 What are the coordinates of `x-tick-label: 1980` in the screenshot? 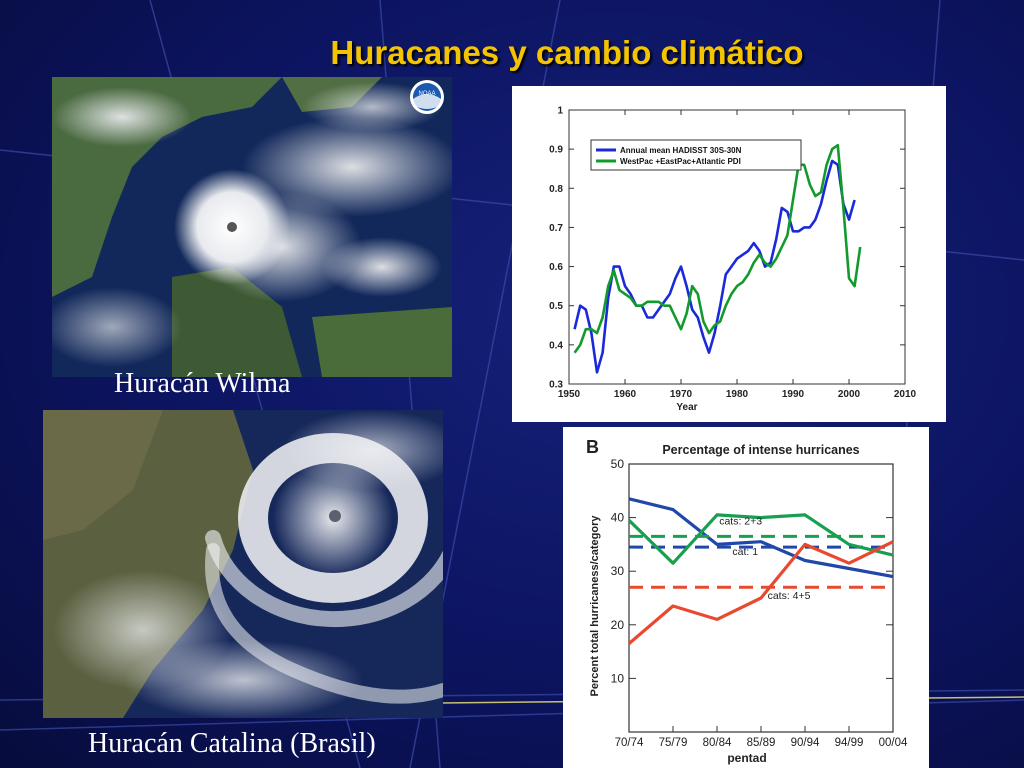 It's located at (737, 394).